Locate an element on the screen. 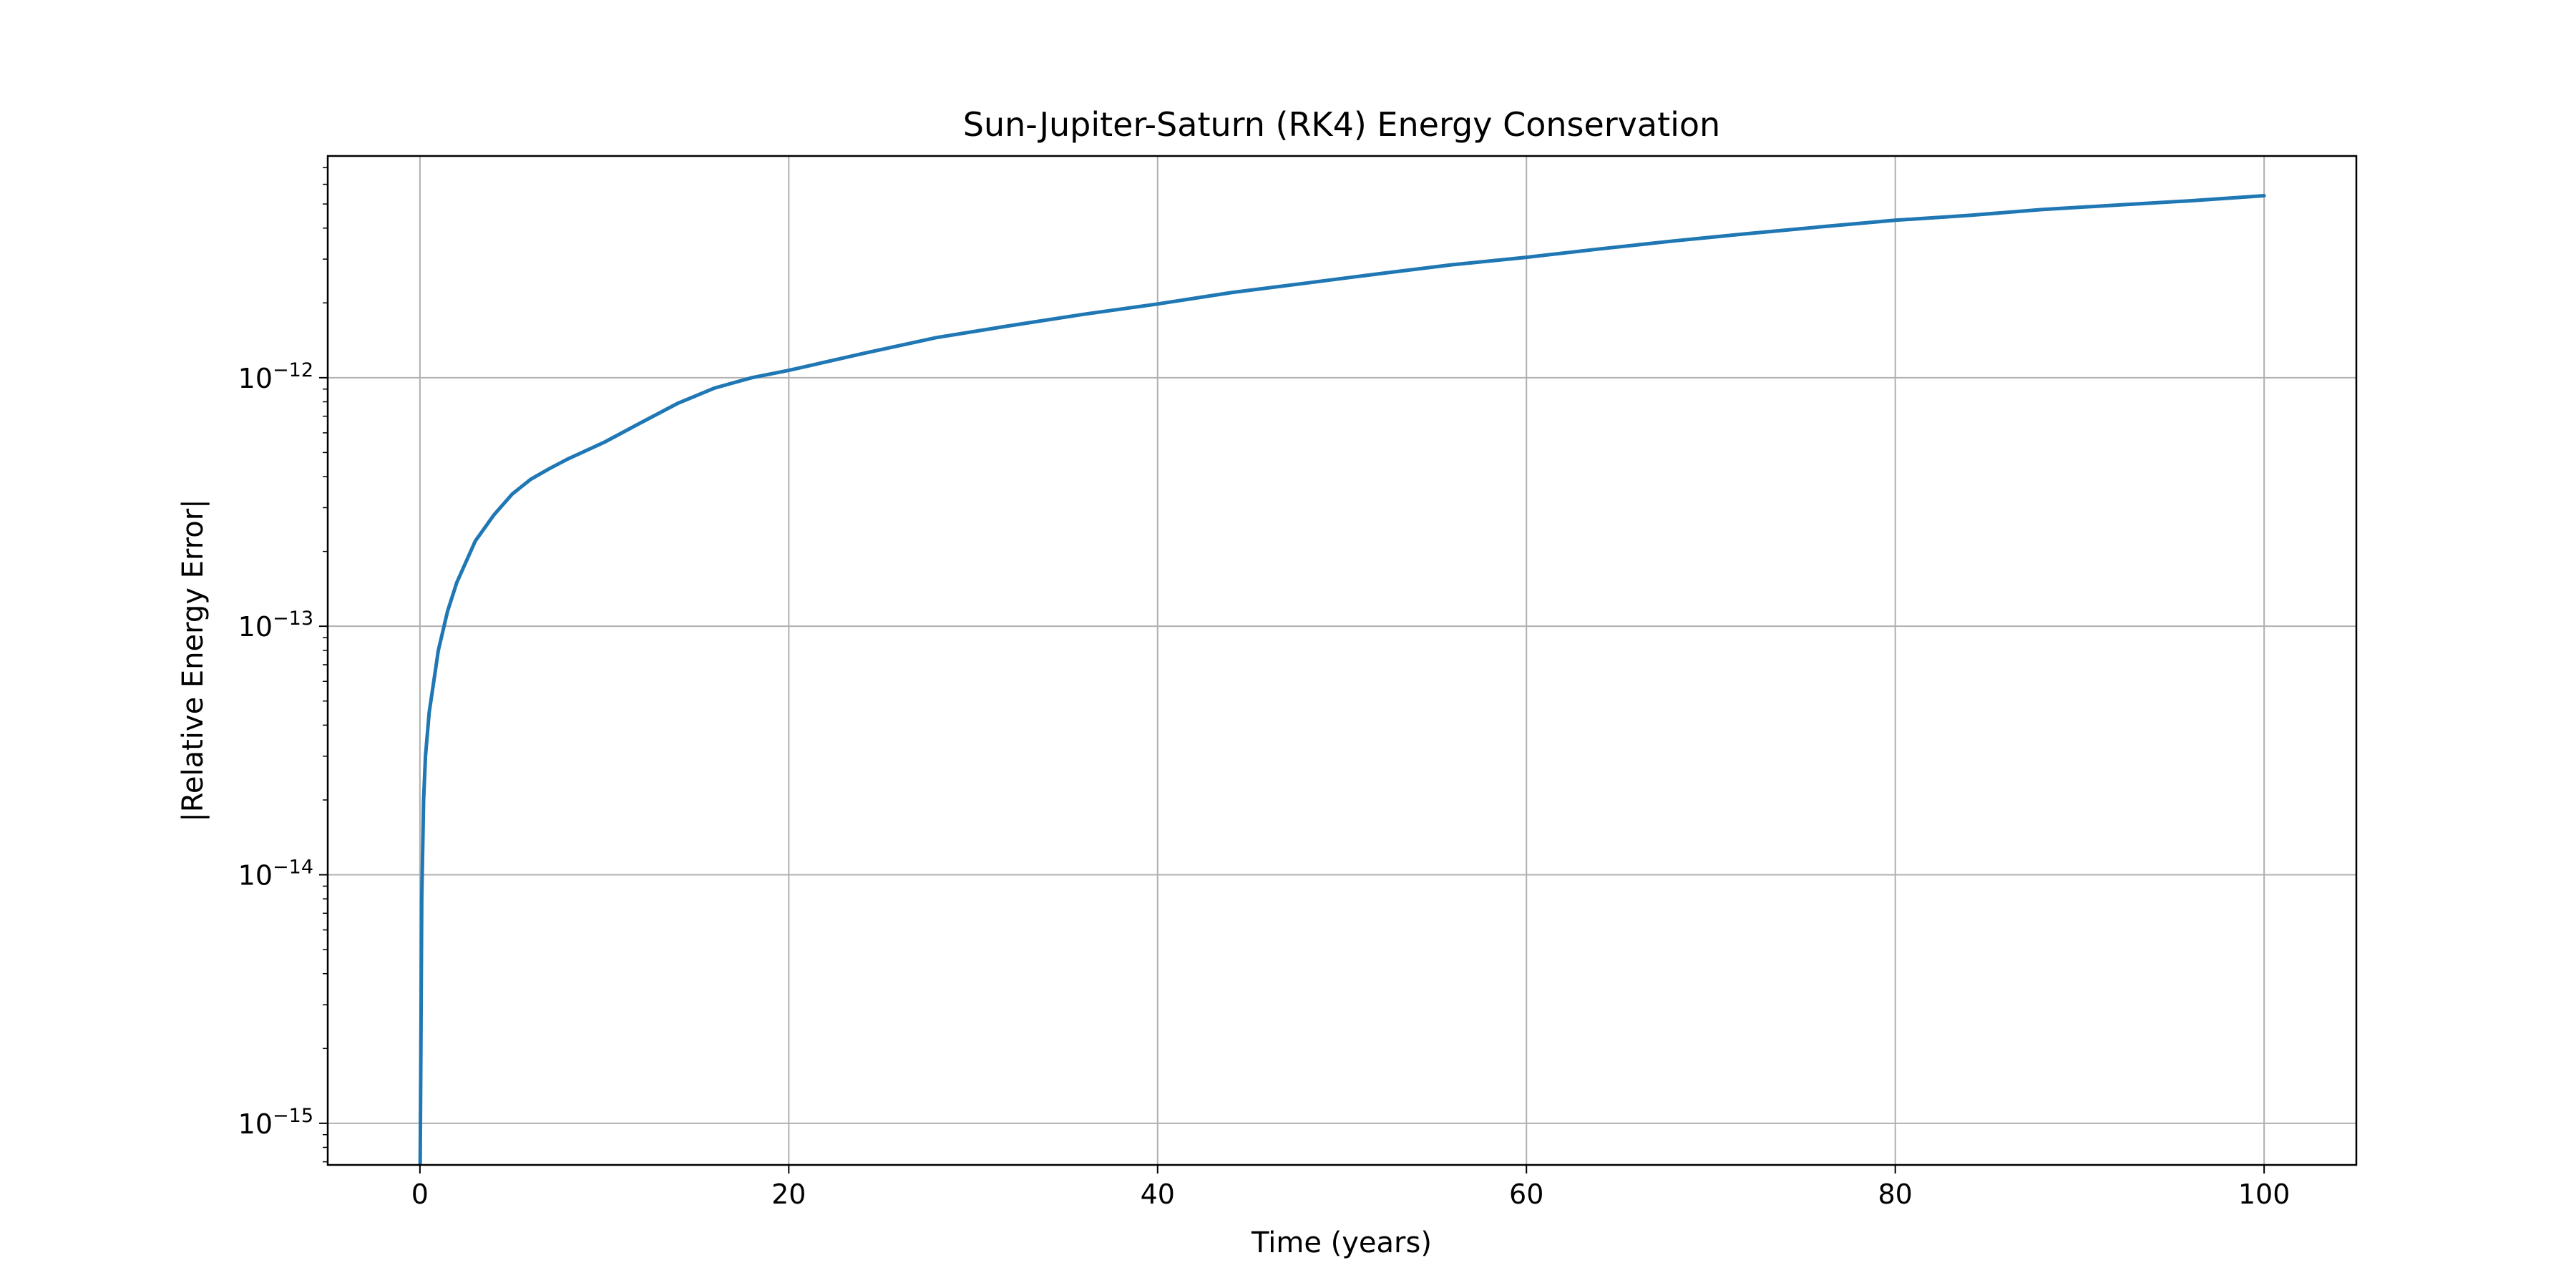 The image size is (2576, 1288). y-tick-label: 10−13 is located at coordinates (275, 625).